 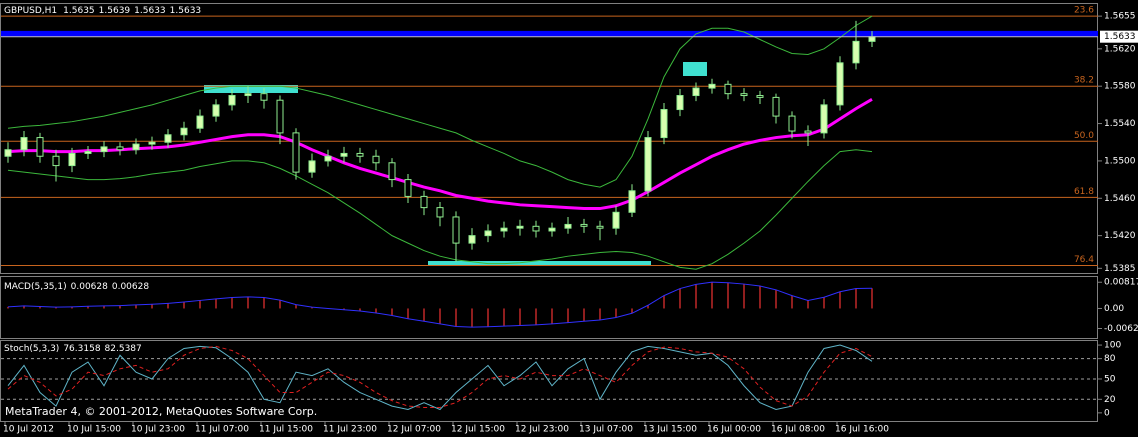 What do you see at coordinates (1120, 236) in the screenshot?
I see `y-tick-label: 1.5420` at bounding box center [1120, 236].